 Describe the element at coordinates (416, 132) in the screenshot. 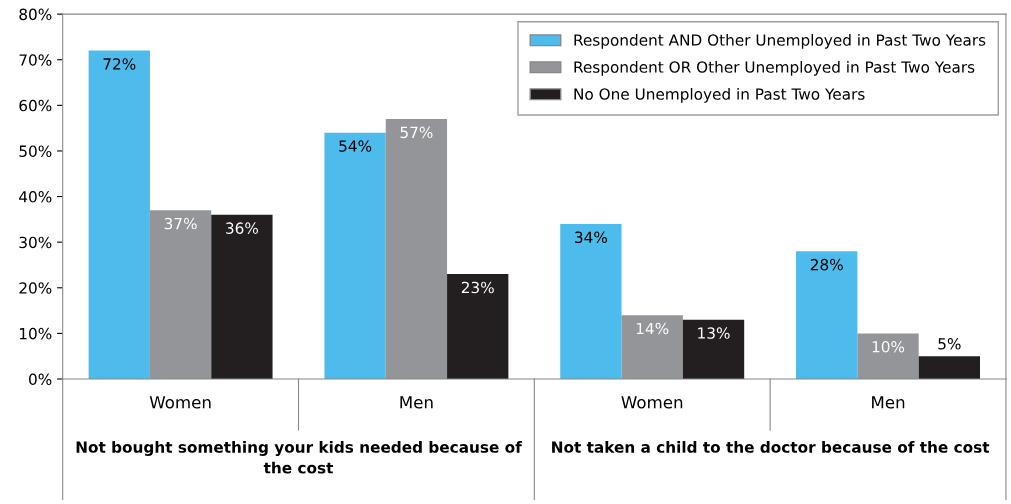

I see `text: 57%` at that location.